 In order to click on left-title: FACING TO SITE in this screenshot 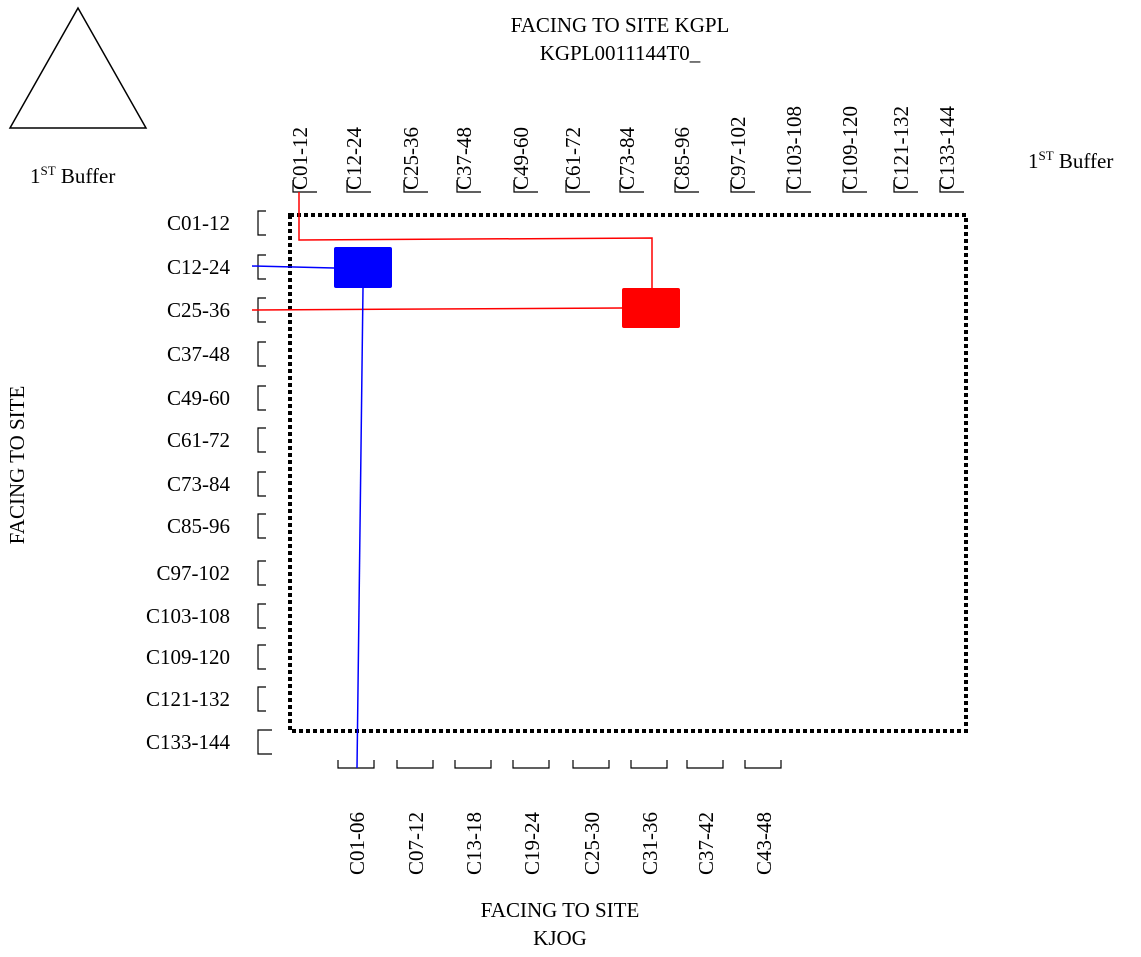, I will do `click(17, 465)`.